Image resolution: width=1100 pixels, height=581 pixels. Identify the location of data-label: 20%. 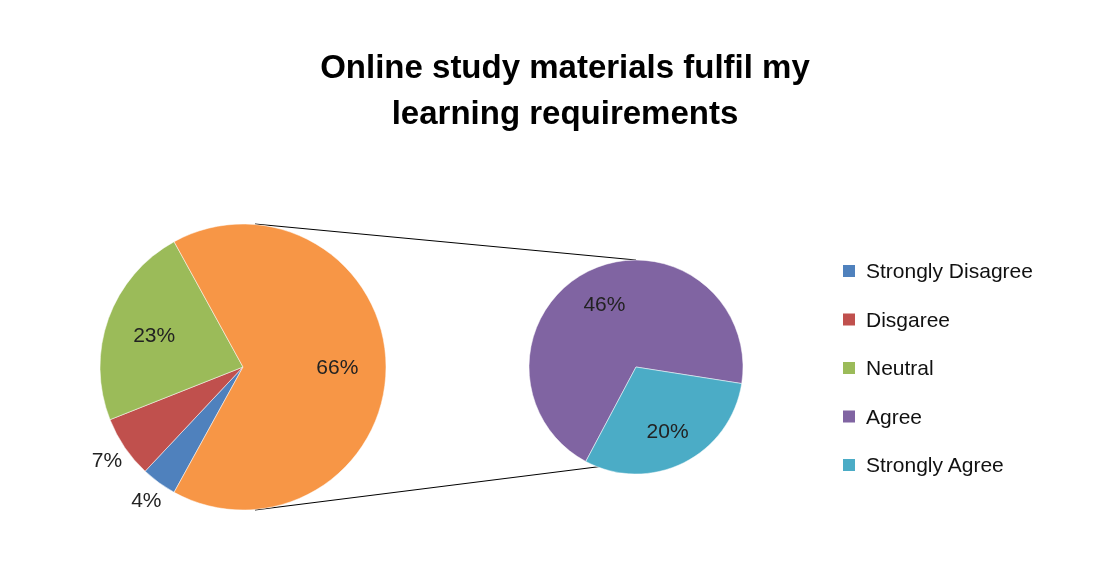
(667, 430).